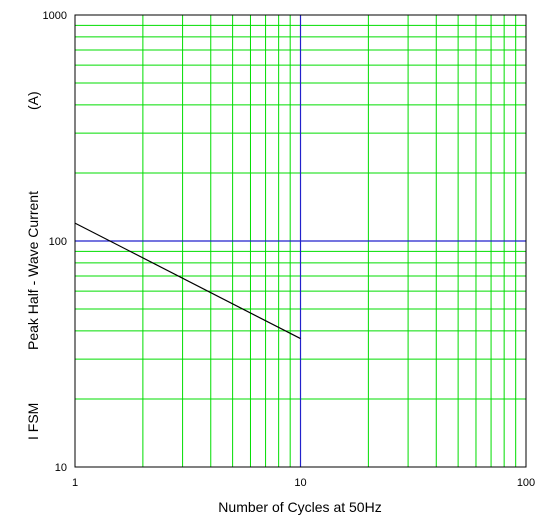 The image size is (542, 525). Describe the element at coordinates (33, 421) in the screenshot. I see `y-axis-label-symbol: I FSM` at that location.